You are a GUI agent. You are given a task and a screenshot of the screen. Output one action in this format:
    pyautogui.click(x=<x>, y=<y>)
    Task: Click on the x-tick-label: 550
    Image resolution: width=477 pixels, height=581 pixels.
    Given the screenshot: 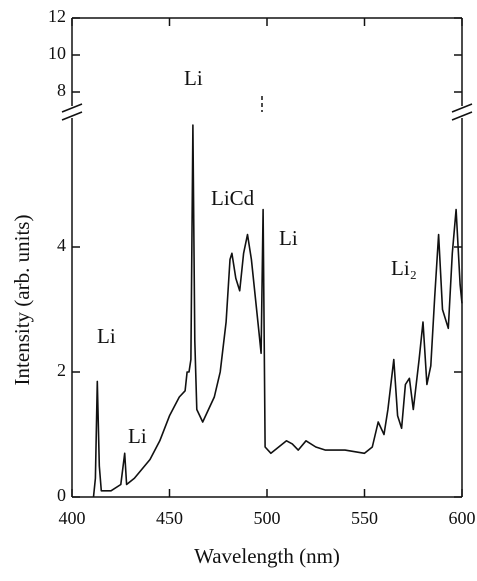 What is the action you would take?
    pyautogui.click(x=364, y=518)
    